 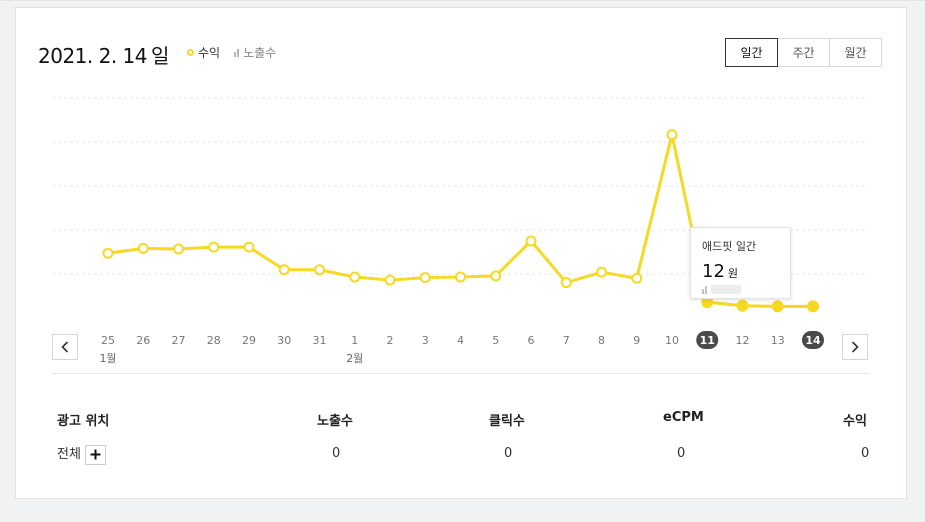 What do you see at coordinates (284, 340) in the screenshot?
I see `x-tick-label: 30` at bounding box center [284, 340].